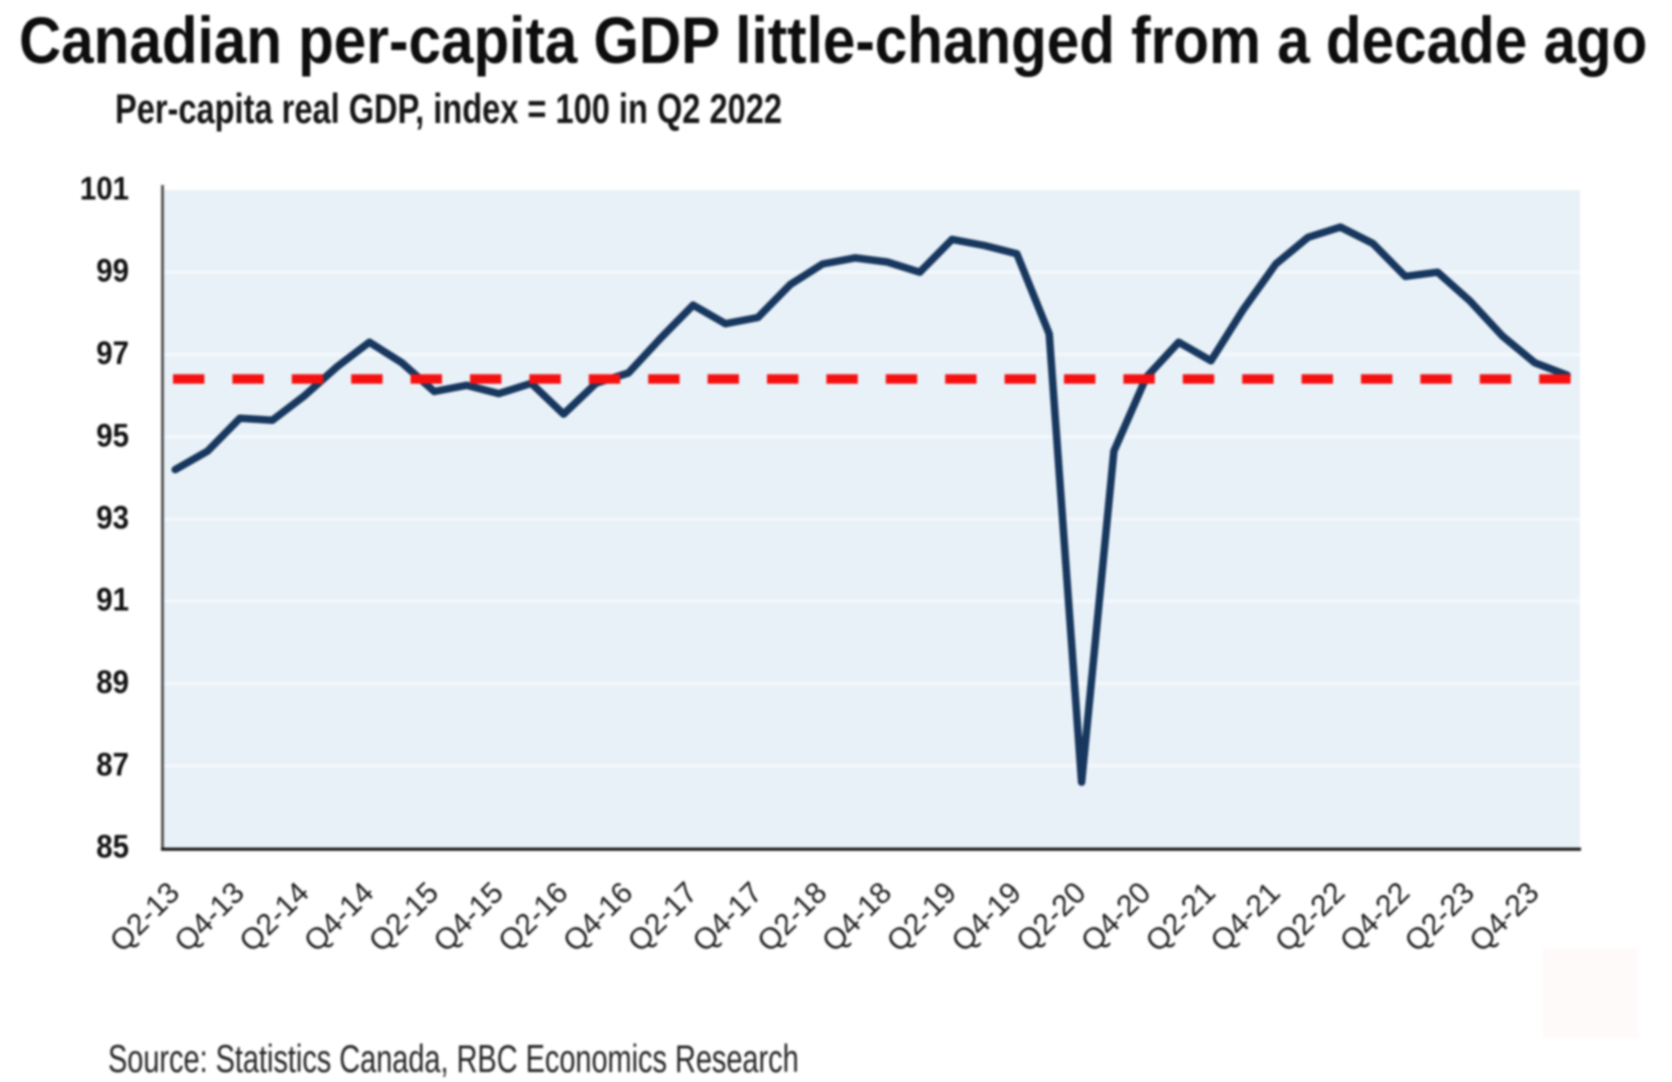 This screenshot has height=1082, width=1672. I want to click on svg-text: 93, so click(112, 517).